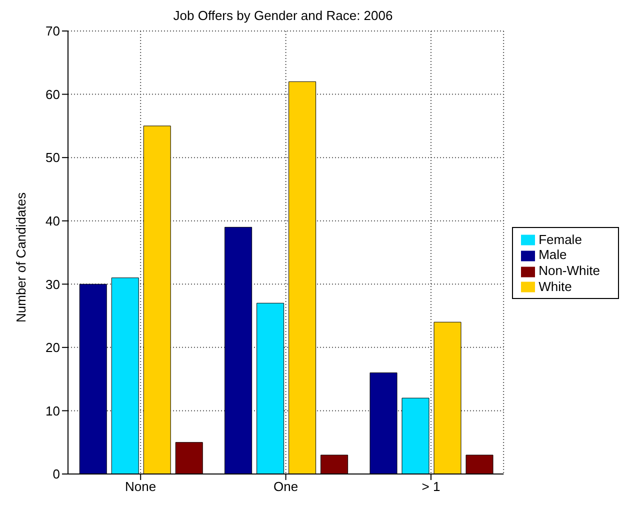 The height and width of the screenshot is (514, 629). Describe the element at coordinates (569, 270) in the screenshot. I see `legend-label: Non-White` at that location.